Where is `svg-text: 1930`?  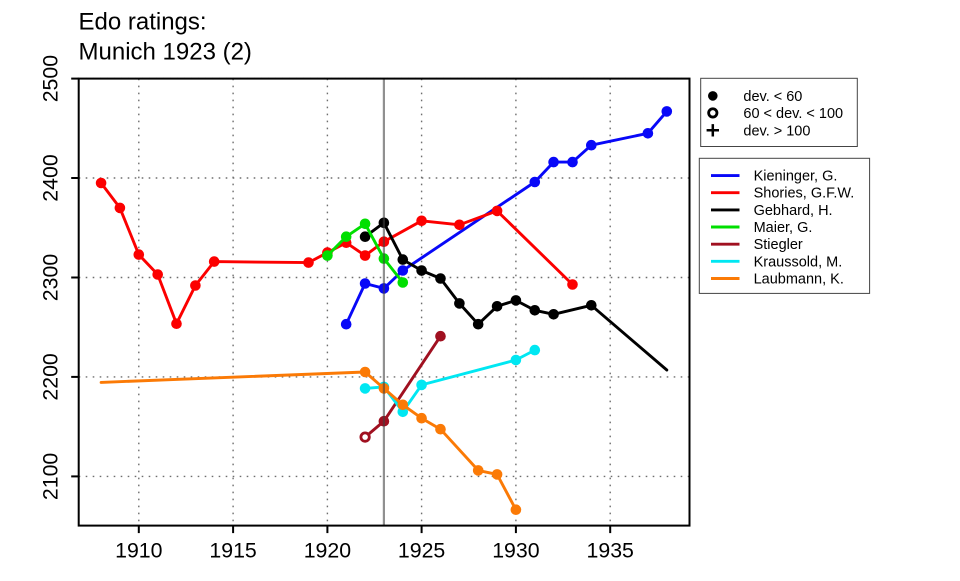
svg-text: 1930 is located at coordinates (516, 551).